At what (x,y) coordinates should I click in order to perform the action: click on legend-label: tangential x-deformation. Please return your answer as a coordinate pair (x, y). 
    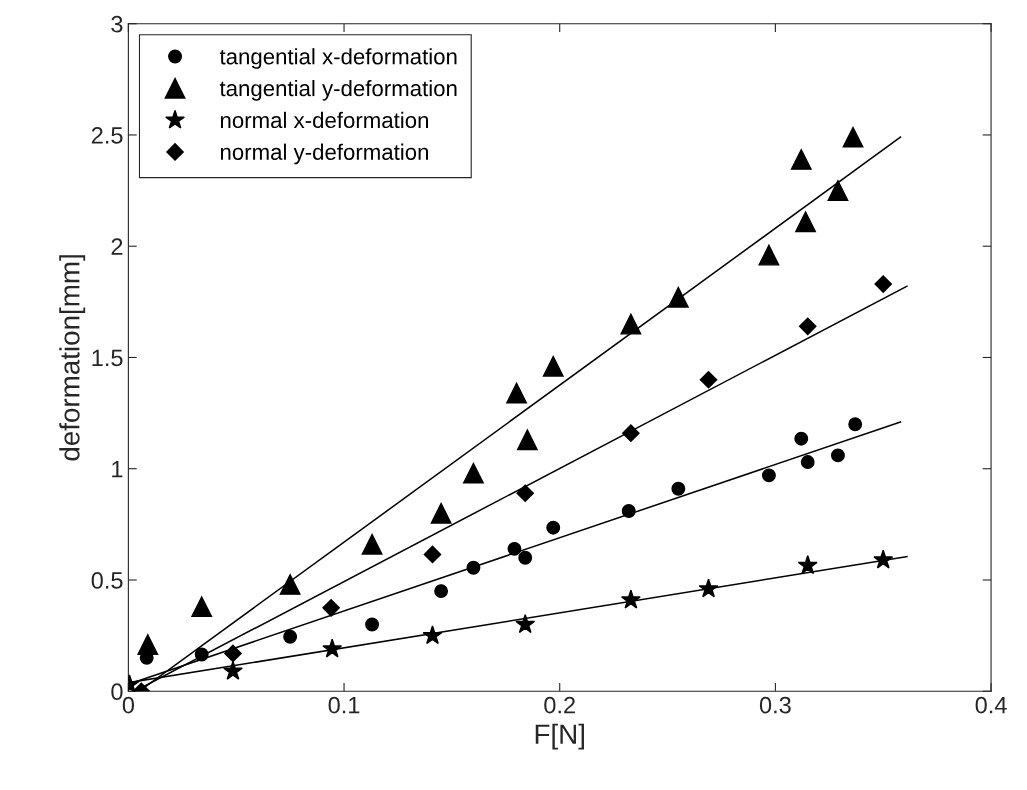
    Looking at the image, I should click on (338, 58).